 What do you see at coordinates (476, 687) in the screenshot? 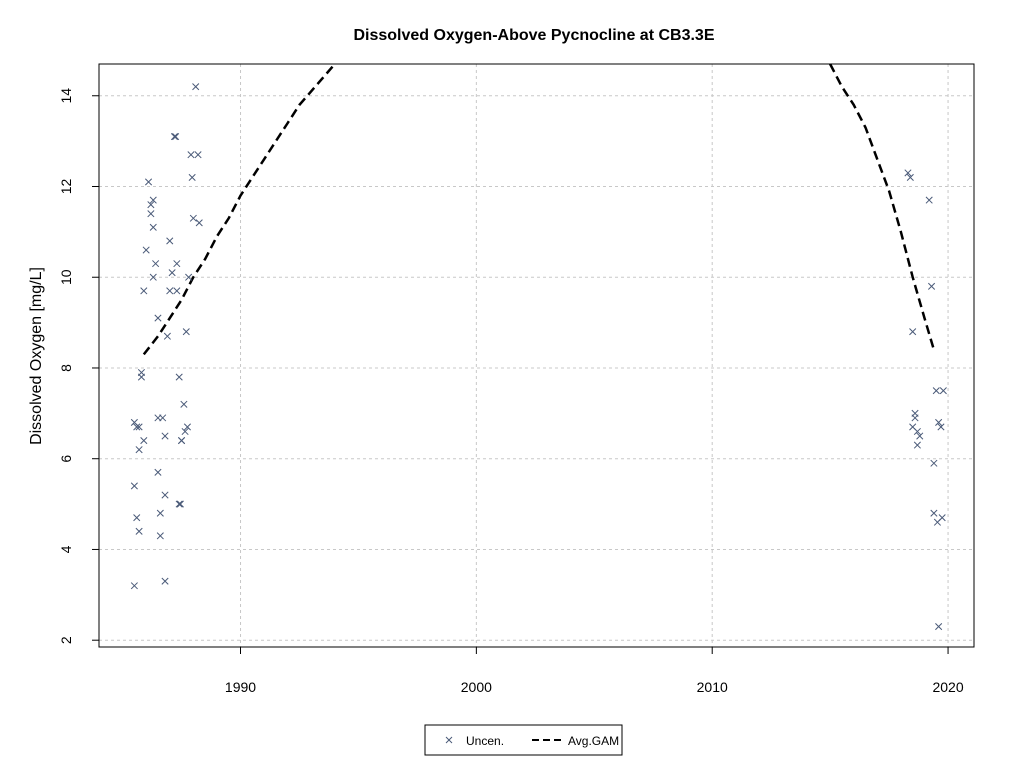
I see `x-tick-label: 2000` at bounding box center [476, 687].